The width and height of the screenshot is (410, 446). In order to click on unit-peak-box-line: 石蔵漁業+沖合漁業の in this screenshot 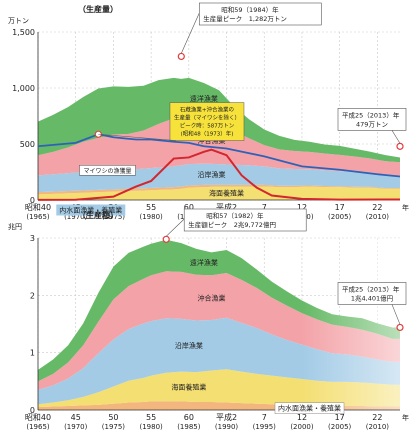, I will do `click(207, 110)`.